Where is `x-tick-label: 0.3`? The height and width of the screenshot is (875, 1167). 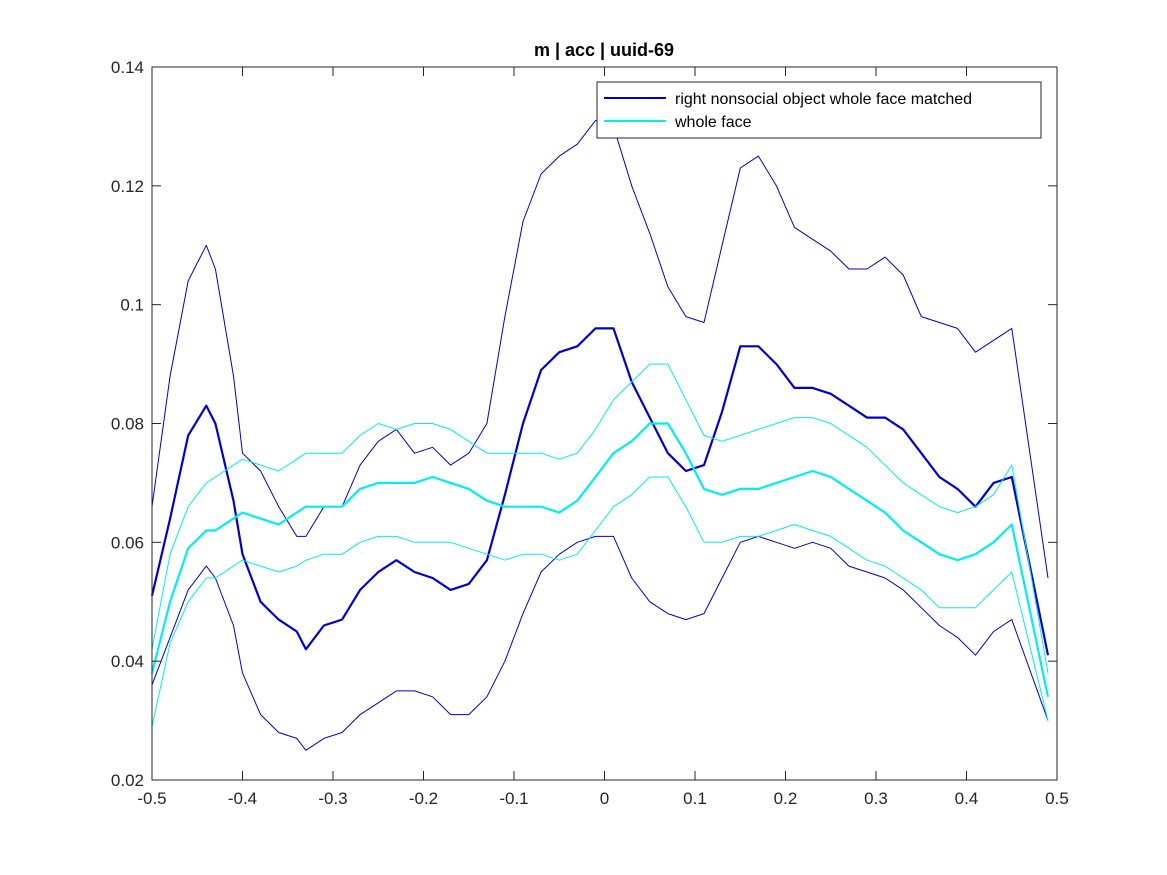
x-tick-label: 0.3 is located at coordinates (876, 798).